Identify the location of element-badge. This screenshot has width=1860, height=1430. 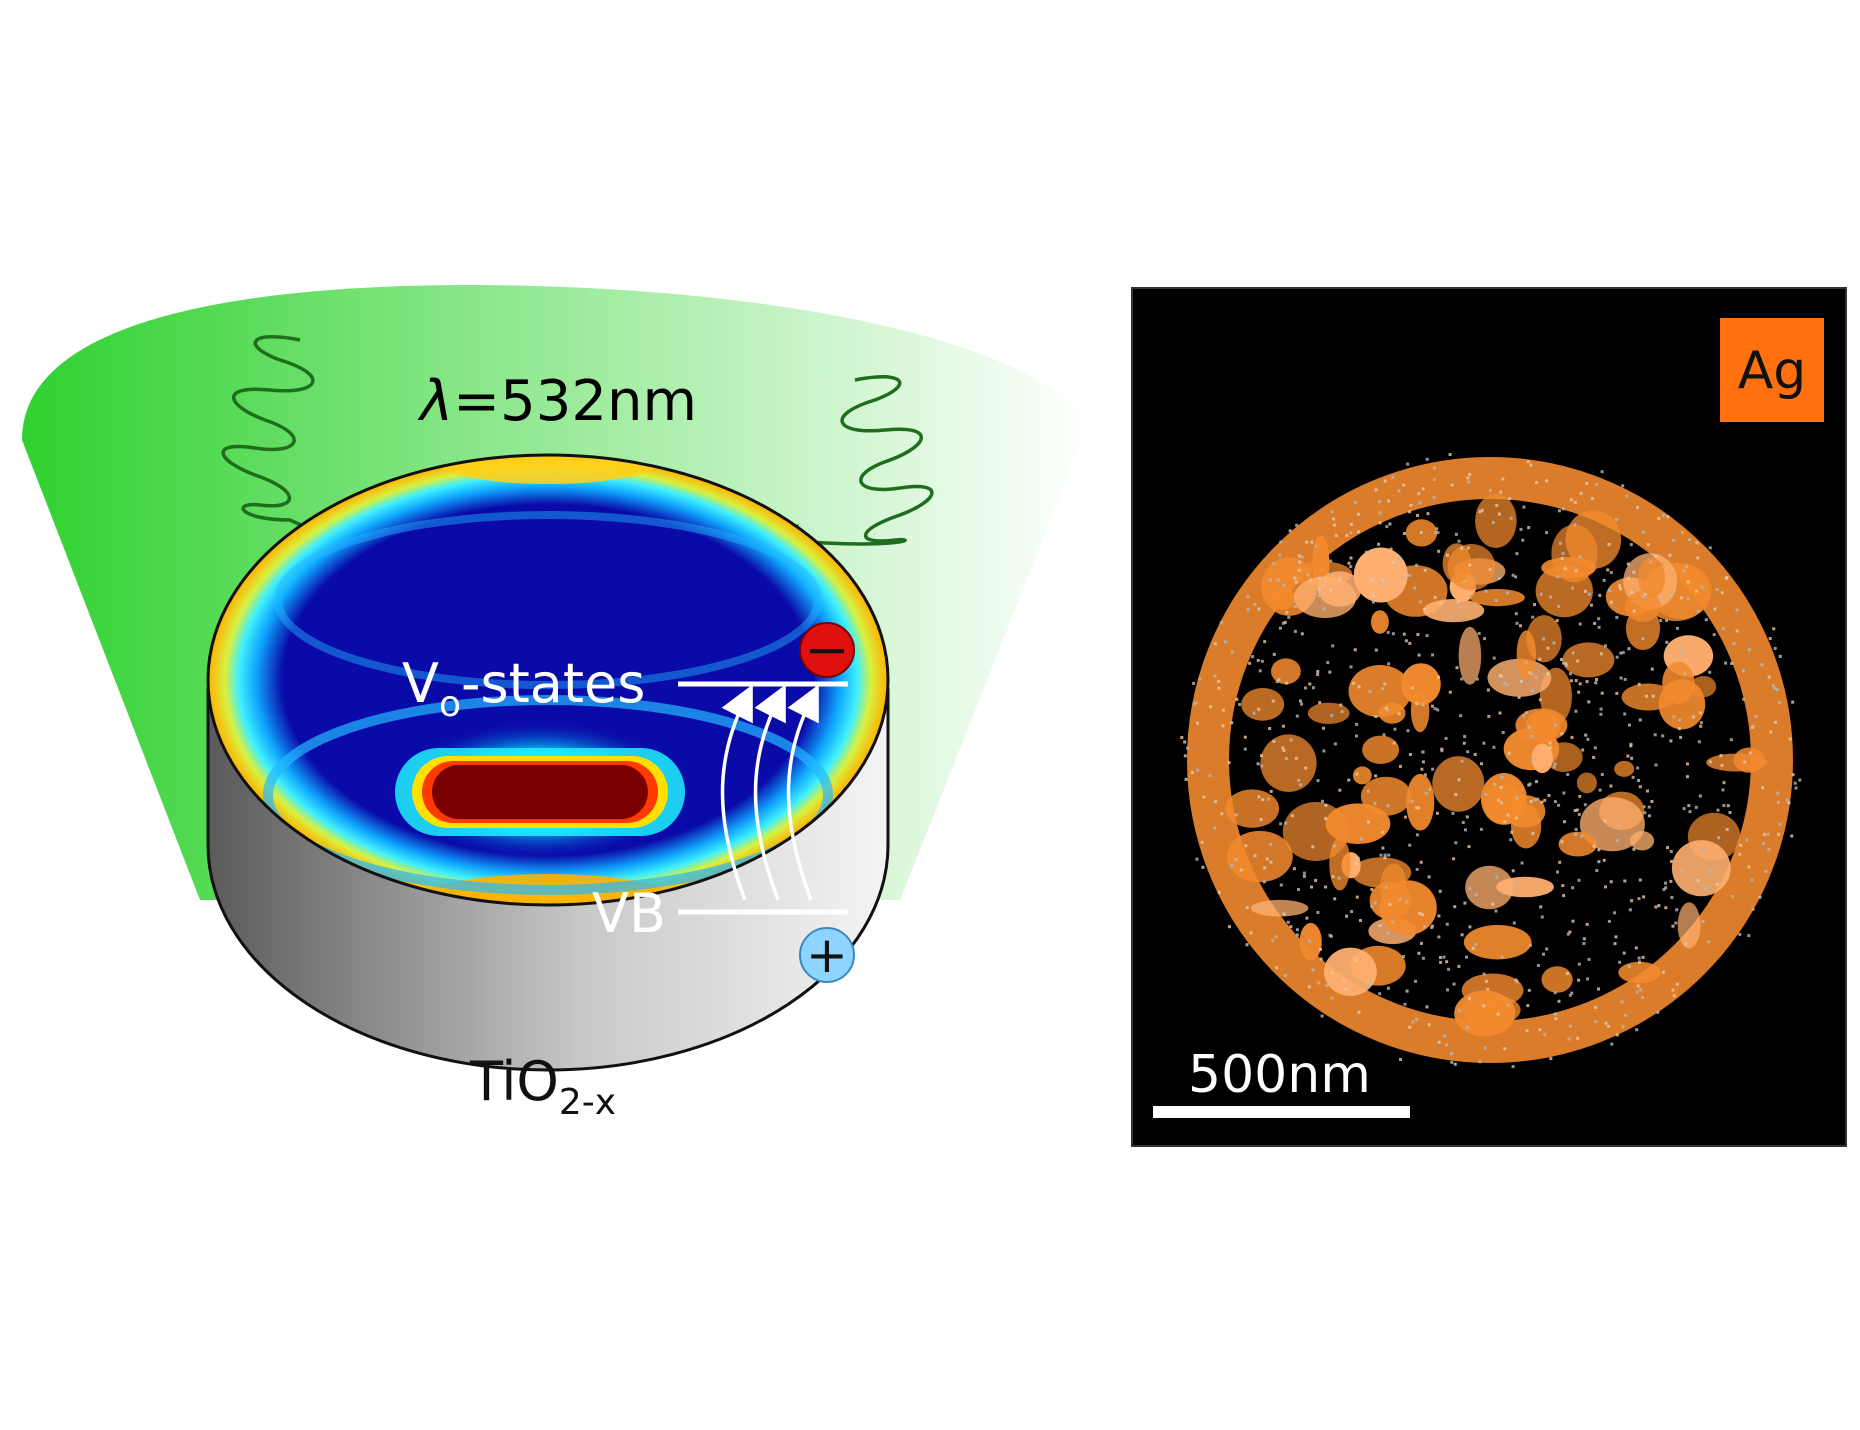
(1772, 370).